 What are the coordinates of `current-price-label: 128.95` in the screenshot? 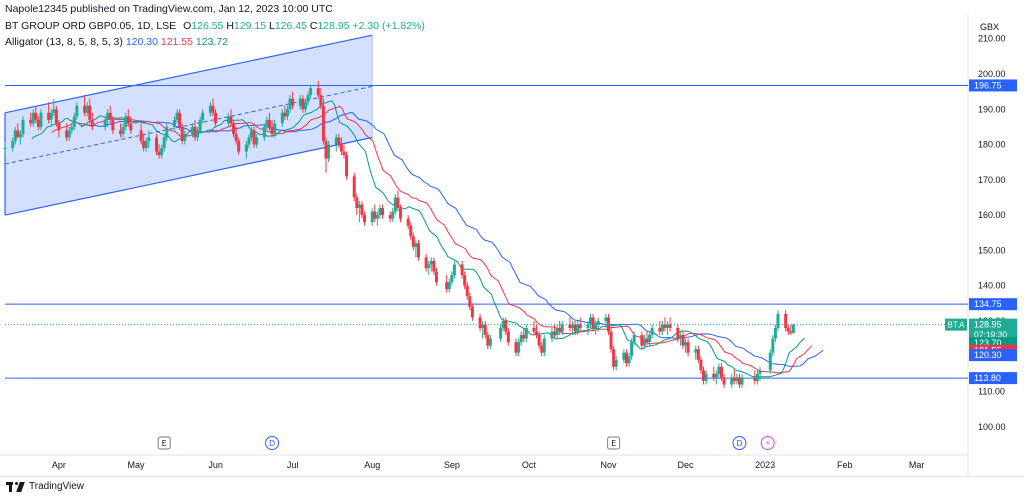 It's located at (988, 325).